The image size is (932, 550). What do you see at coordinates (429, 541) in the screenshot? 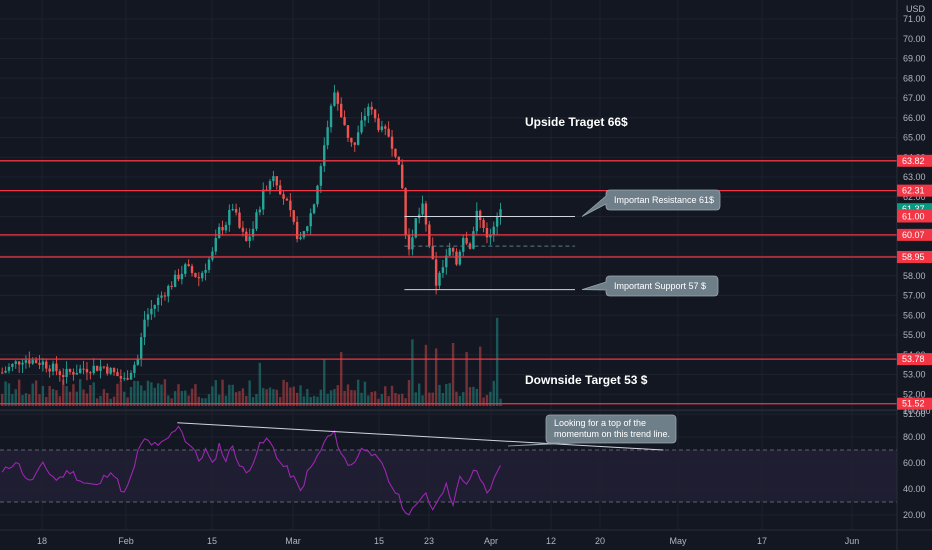
I see `time-tick-label: 23` at bounding box center [429, 541].